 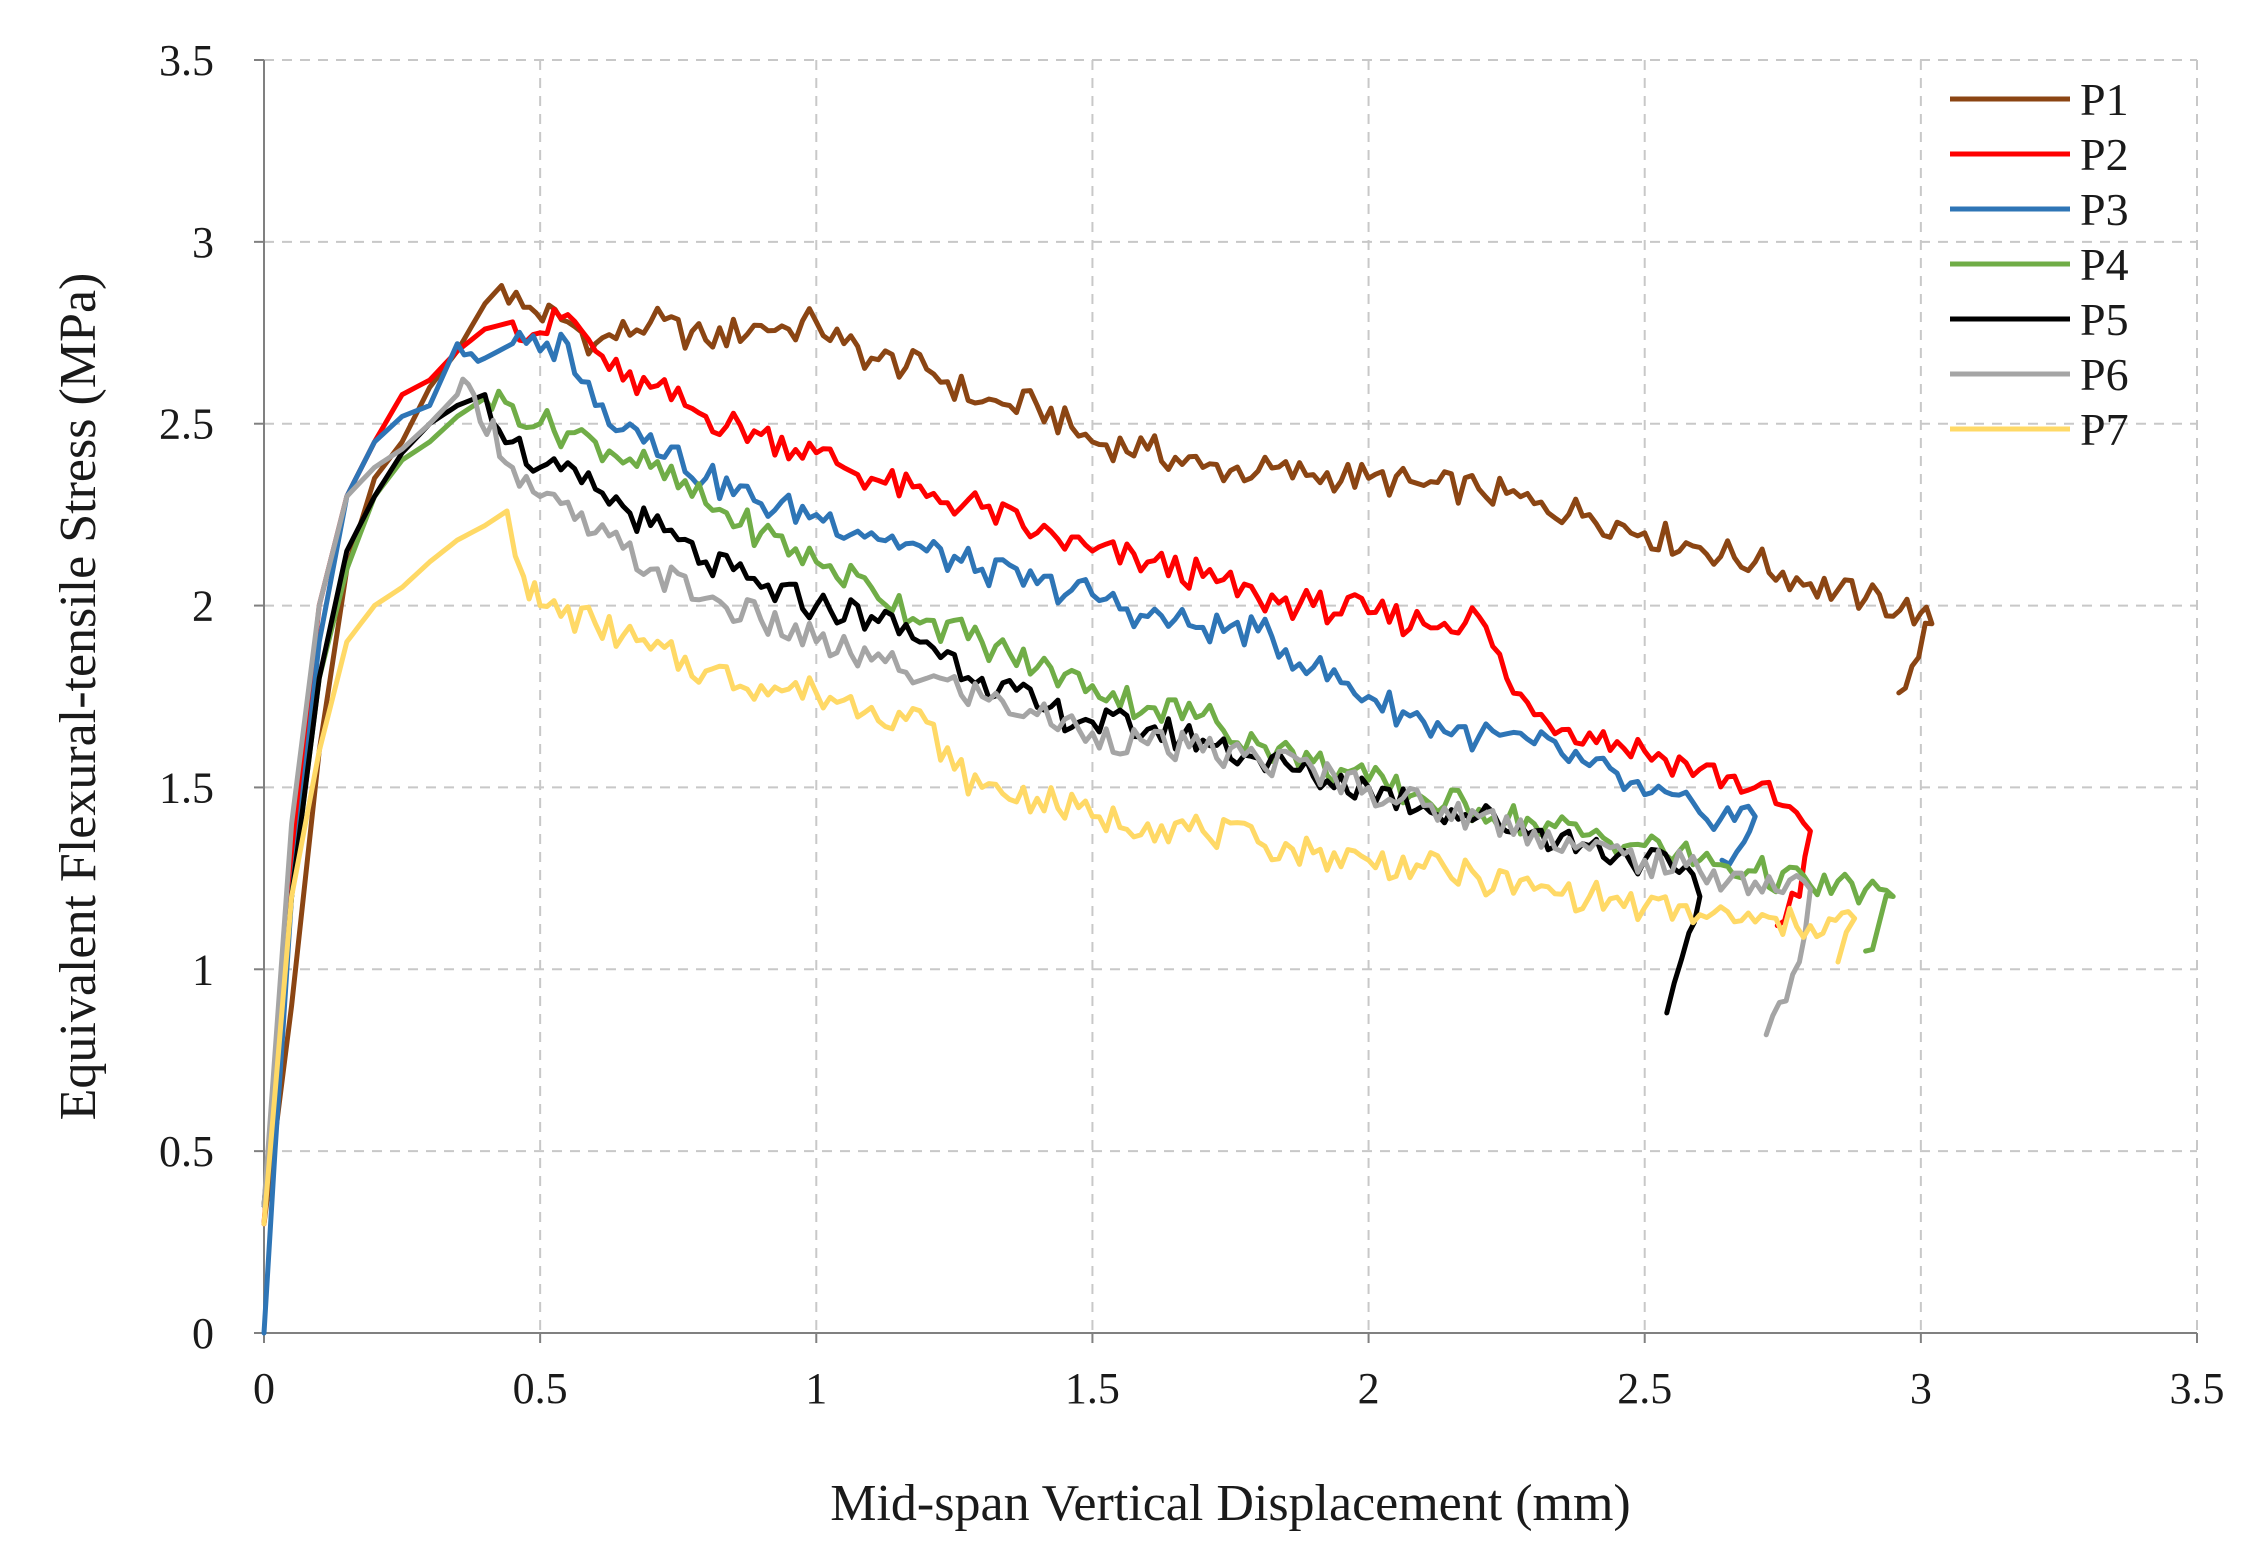 I want to click on legend-label-p2: P2, so click(x=2104, y=154).